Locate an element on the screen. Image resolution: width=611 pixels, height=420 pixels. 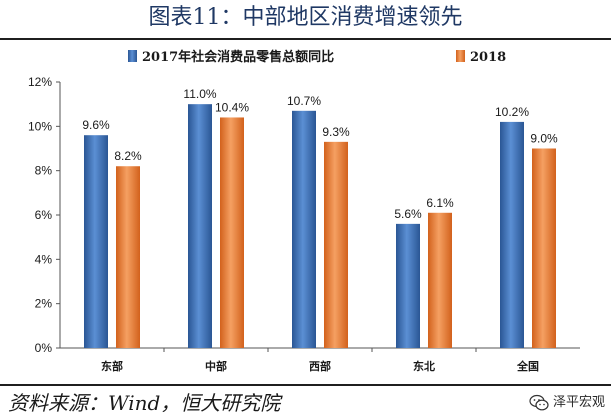
x-tick-label: 东北 is located at coordinates (424, 366).